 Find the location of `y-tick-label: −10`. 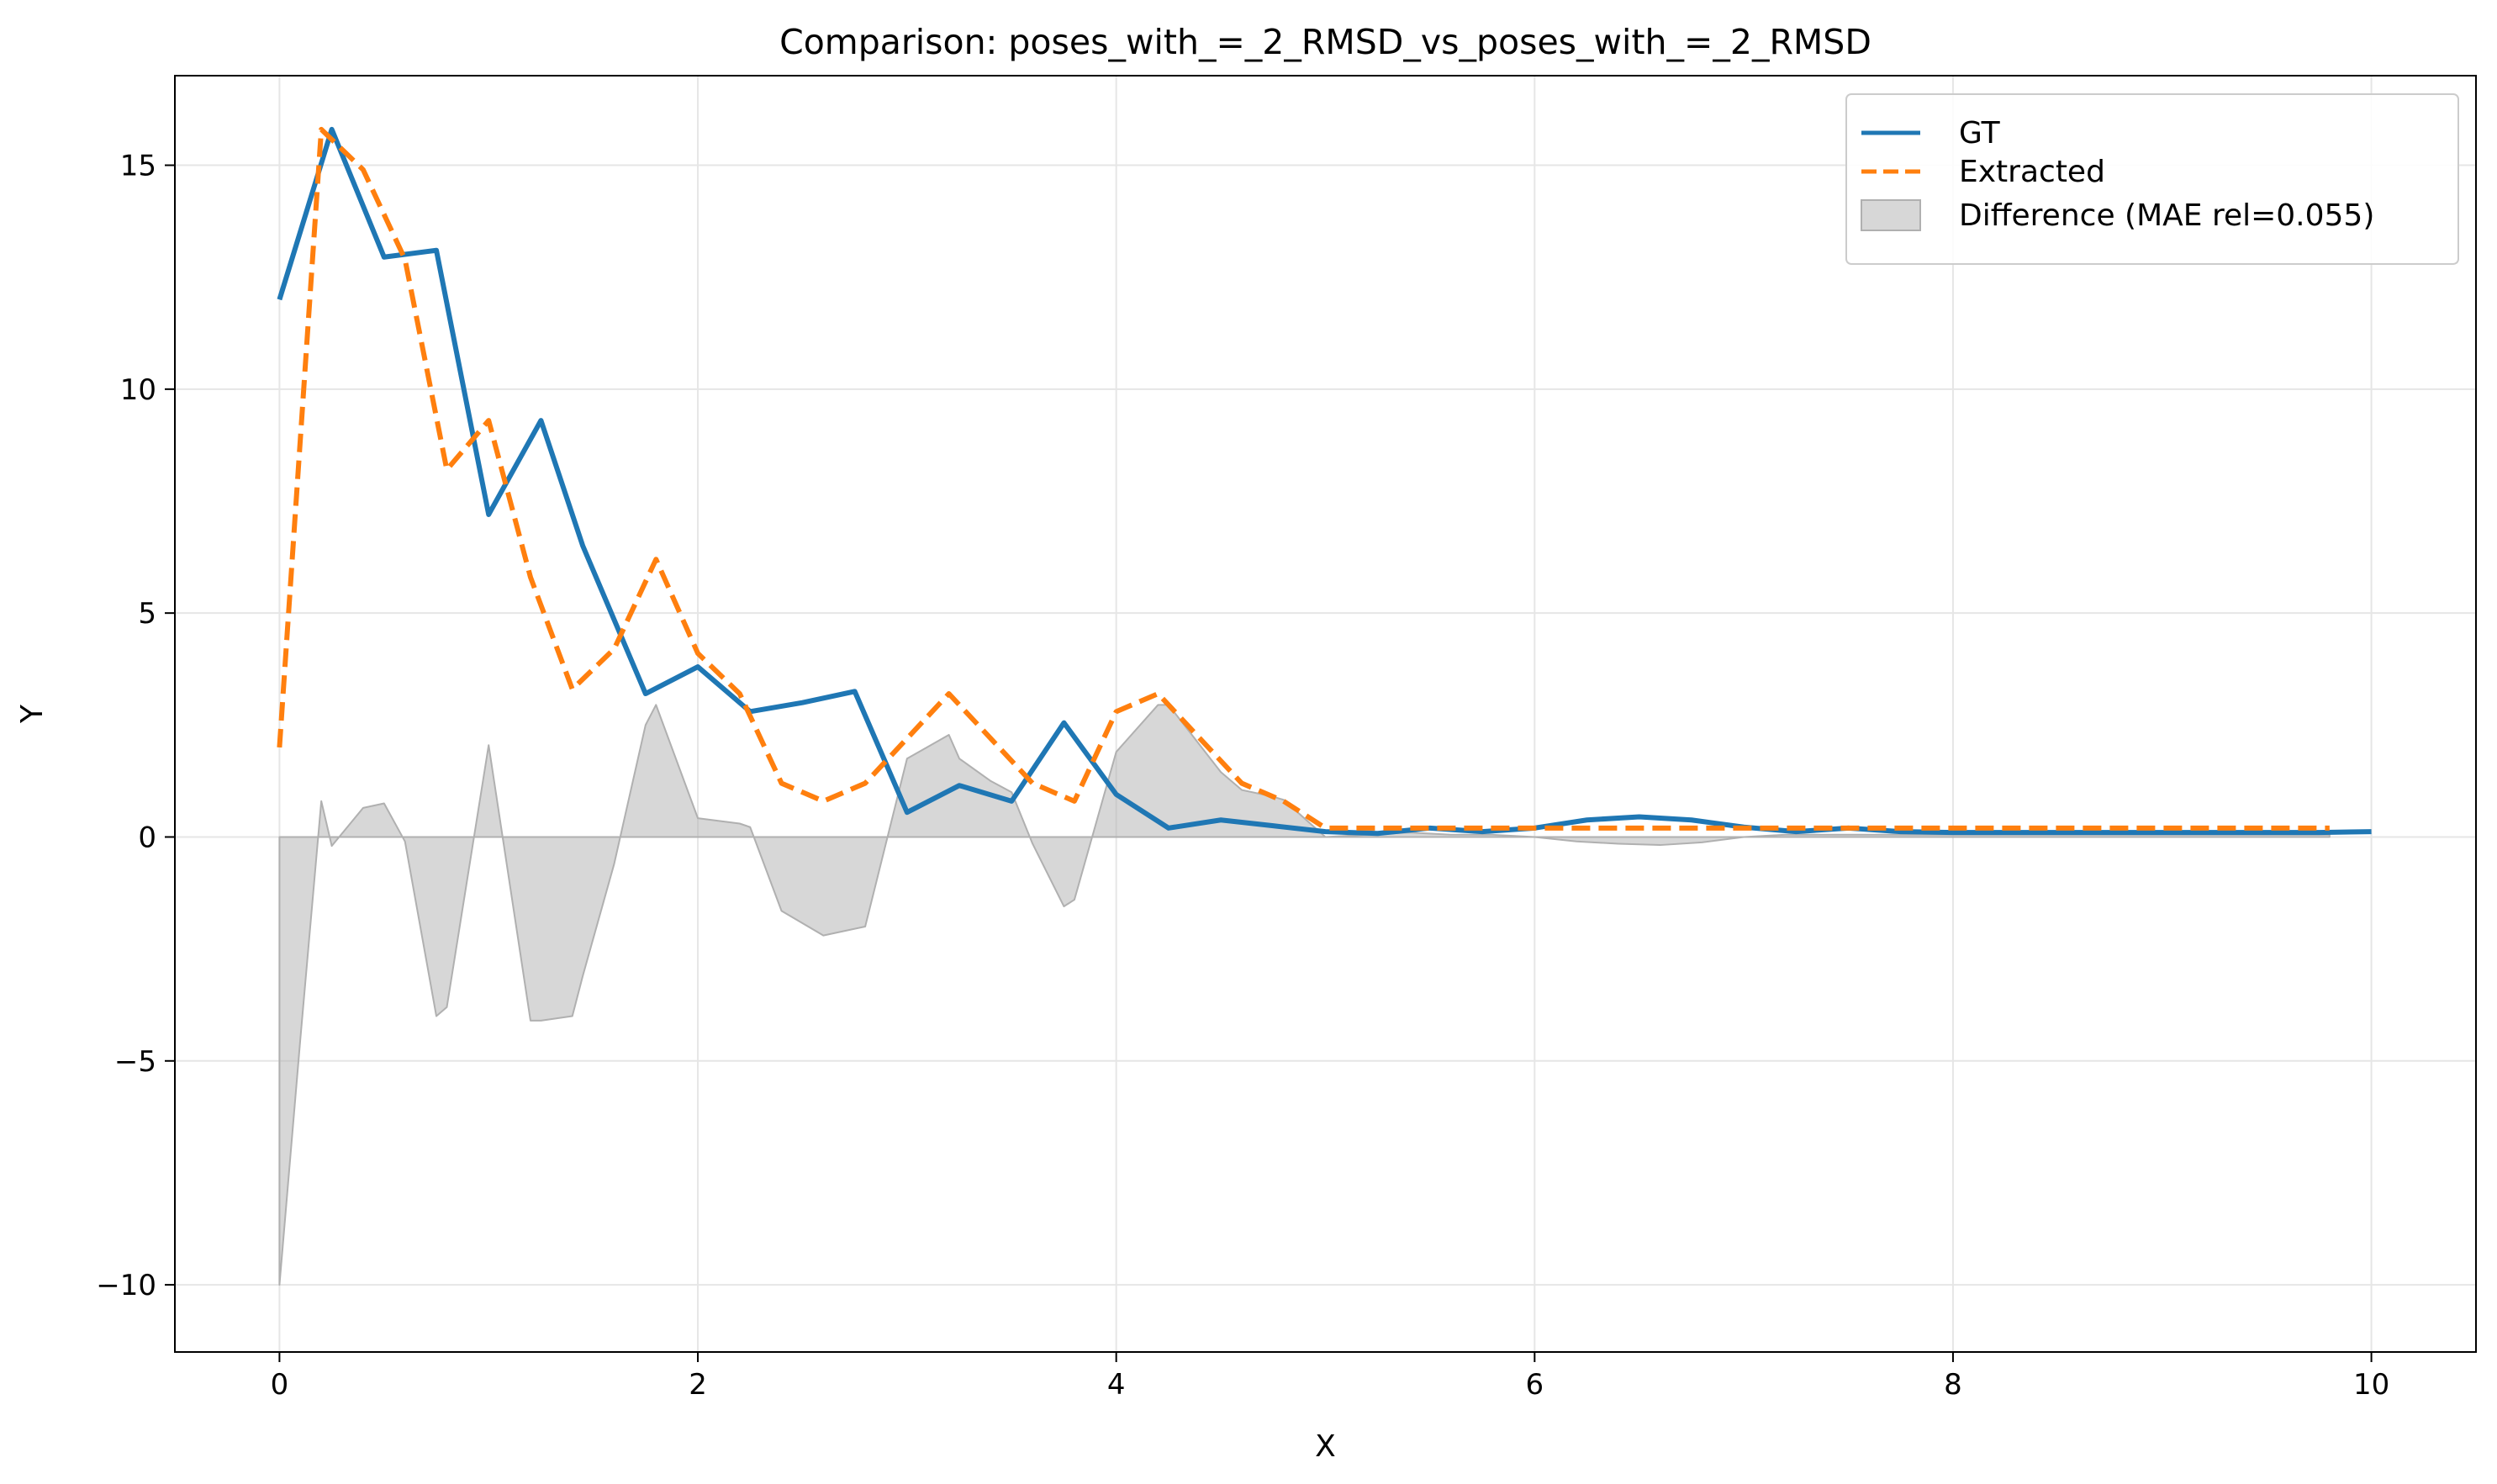

y-tick-label: −10 is located at coordinates (126, 1285).